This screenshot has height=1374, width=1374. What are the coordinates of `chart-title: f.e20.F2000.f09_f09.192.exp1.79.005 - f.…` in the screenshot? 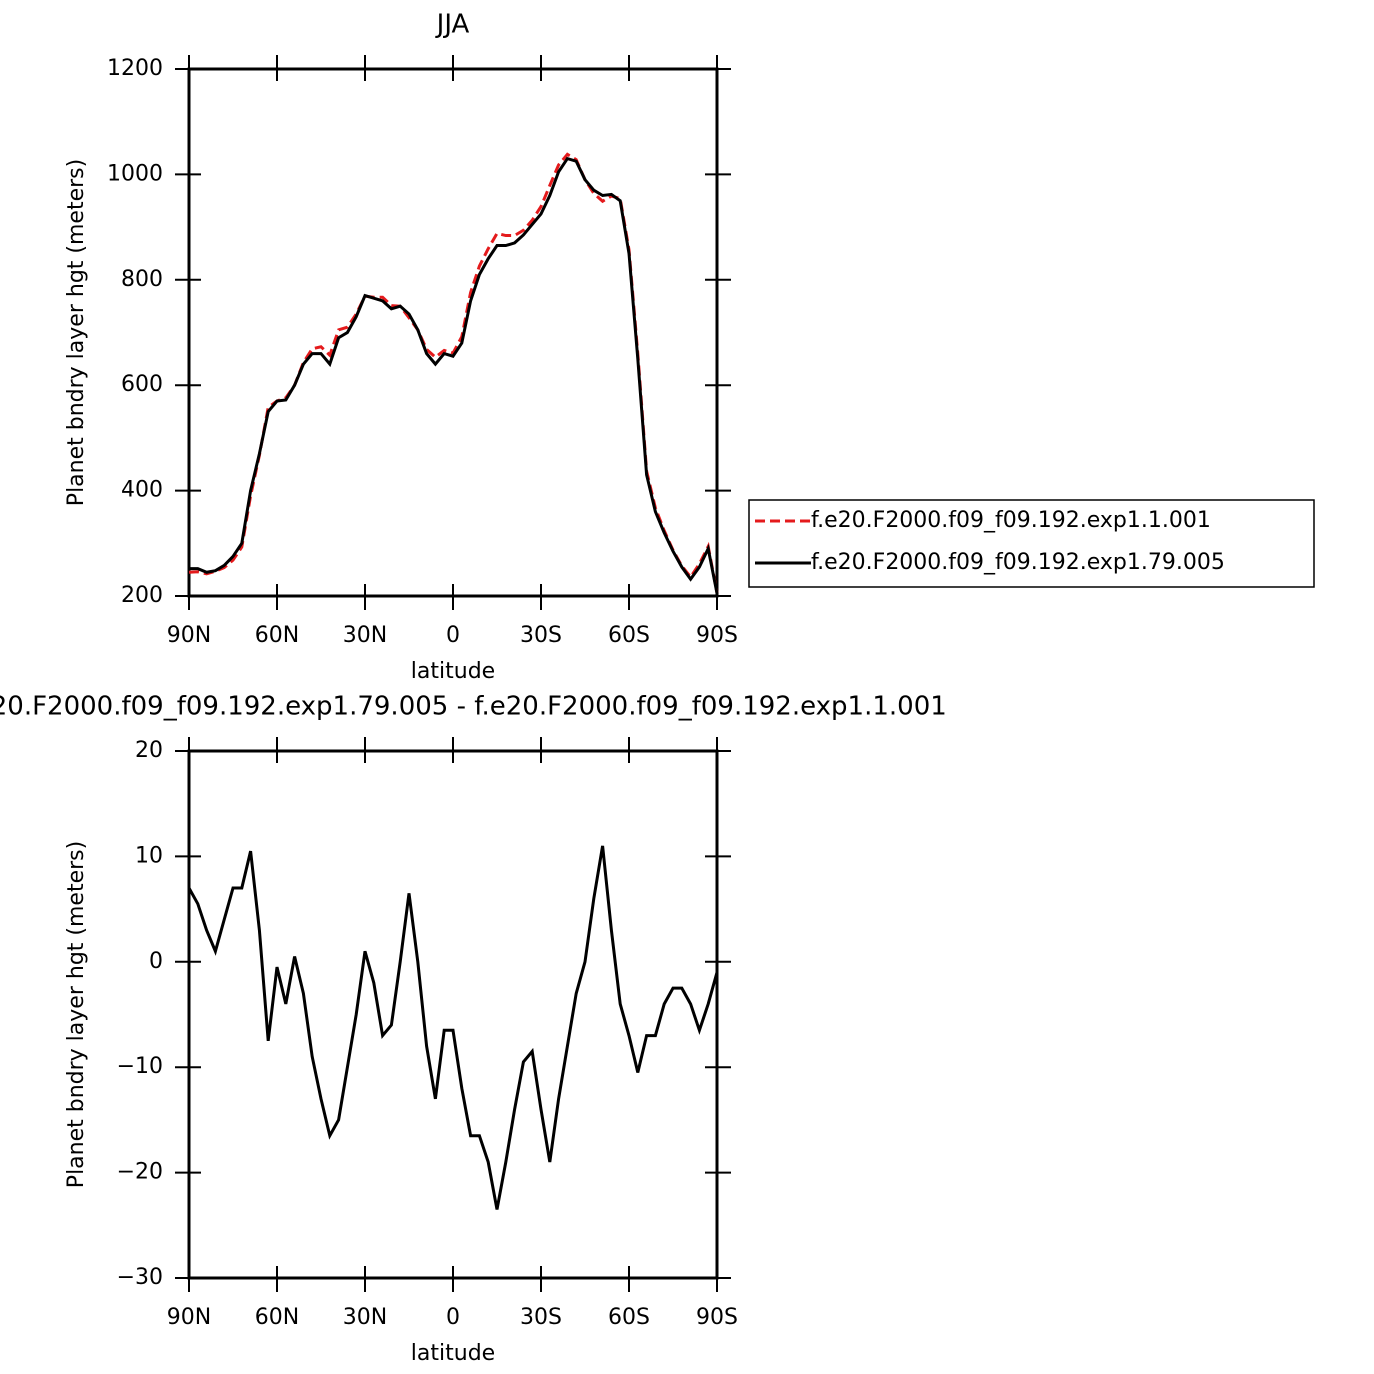 It's located at (473, 707).